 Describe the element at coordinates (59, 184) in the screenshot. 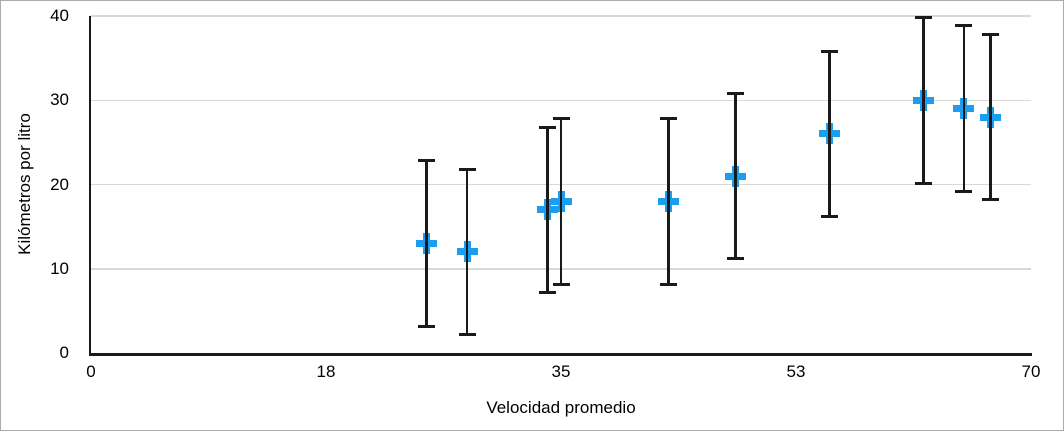

I see `y-tick-label: 20` at that location.